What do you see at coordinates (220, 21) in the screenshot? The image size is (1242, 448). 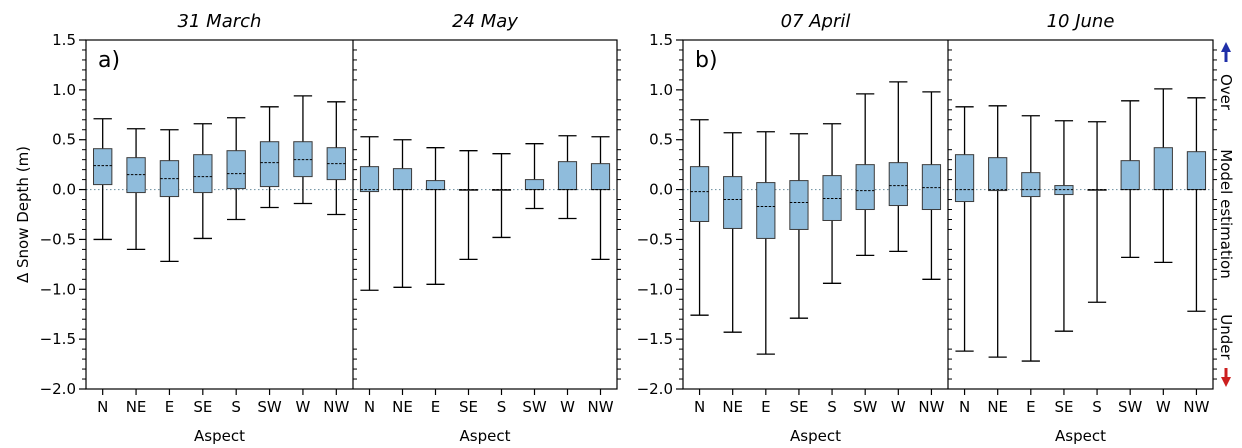 I see `subplot-title: 31 March` at bounding box center [220, 21].